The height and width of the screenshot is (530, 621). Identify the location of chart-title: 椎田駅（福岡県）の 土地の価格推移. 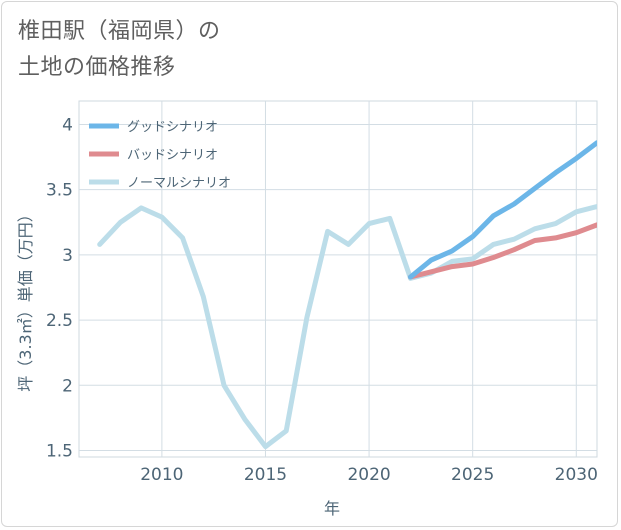
(119, 49).